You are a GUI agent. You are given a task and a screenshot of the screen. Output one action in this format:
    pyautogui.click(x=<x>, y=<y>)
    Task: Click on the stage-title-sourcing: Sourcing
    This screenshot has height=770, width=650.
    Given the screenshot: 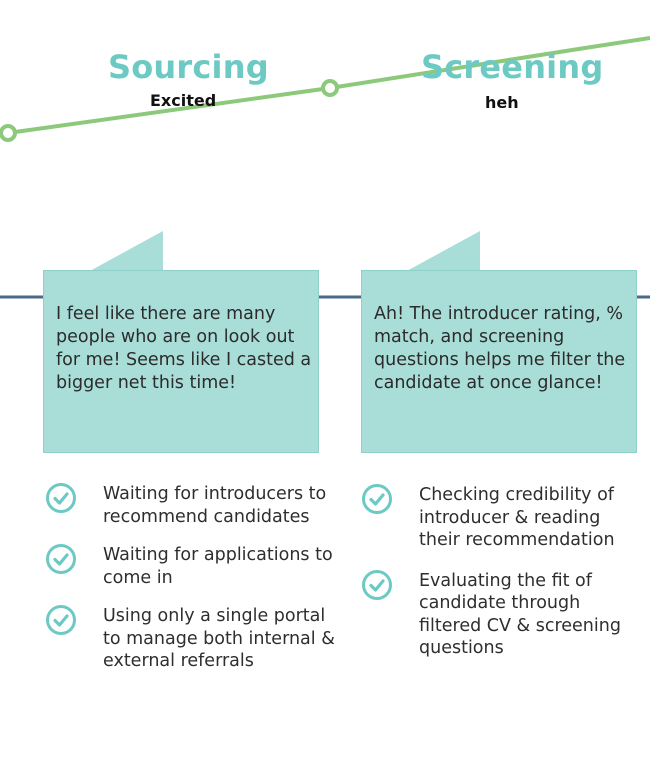 What is the action you would take?
    pyautogui.click(x=188, y=67)
    